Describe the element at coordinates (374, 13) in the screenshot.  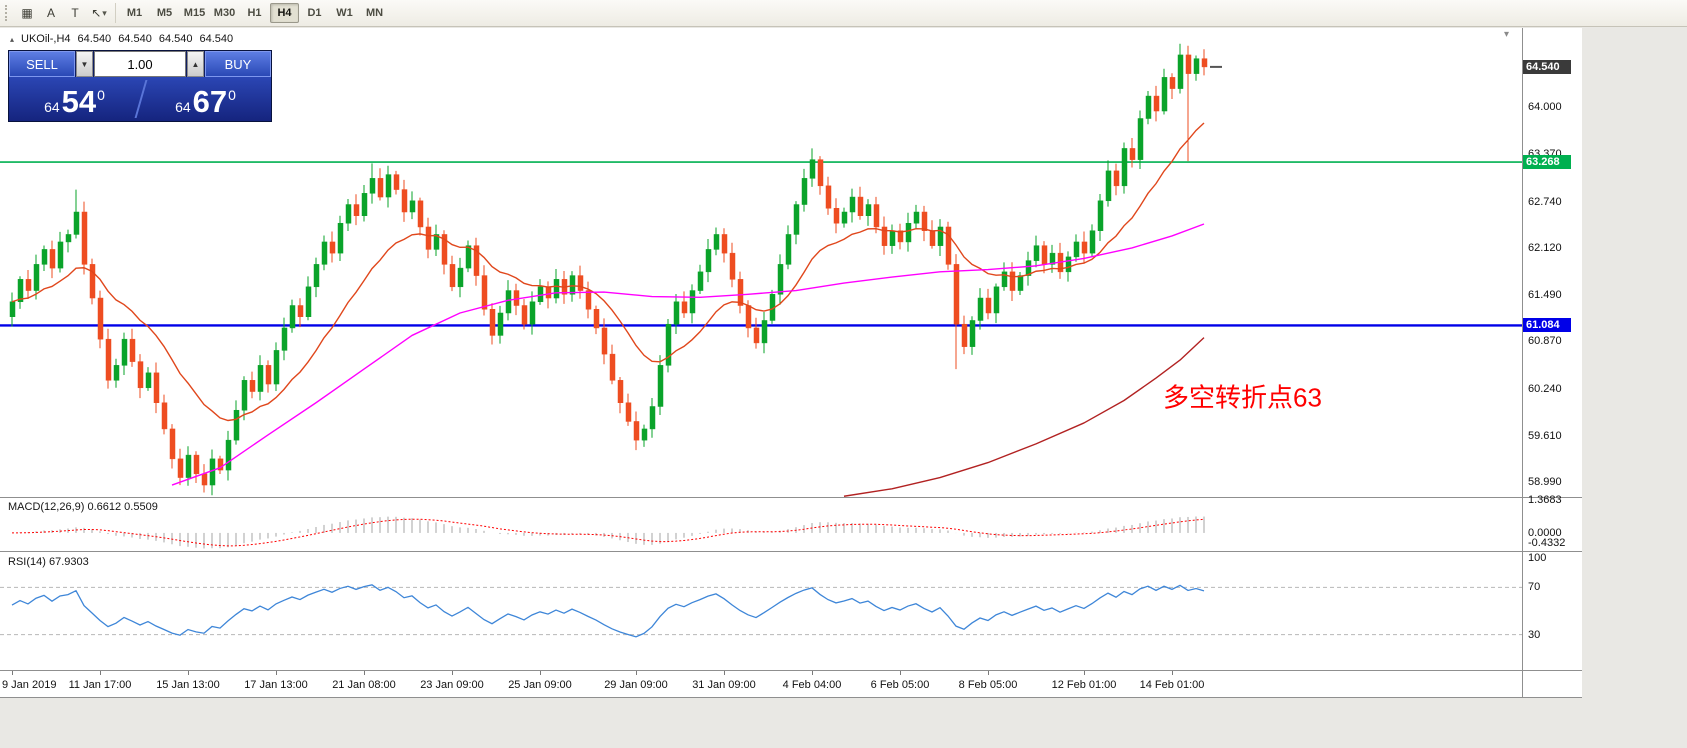
I see `timeframe-button-mn: MN` at that location.